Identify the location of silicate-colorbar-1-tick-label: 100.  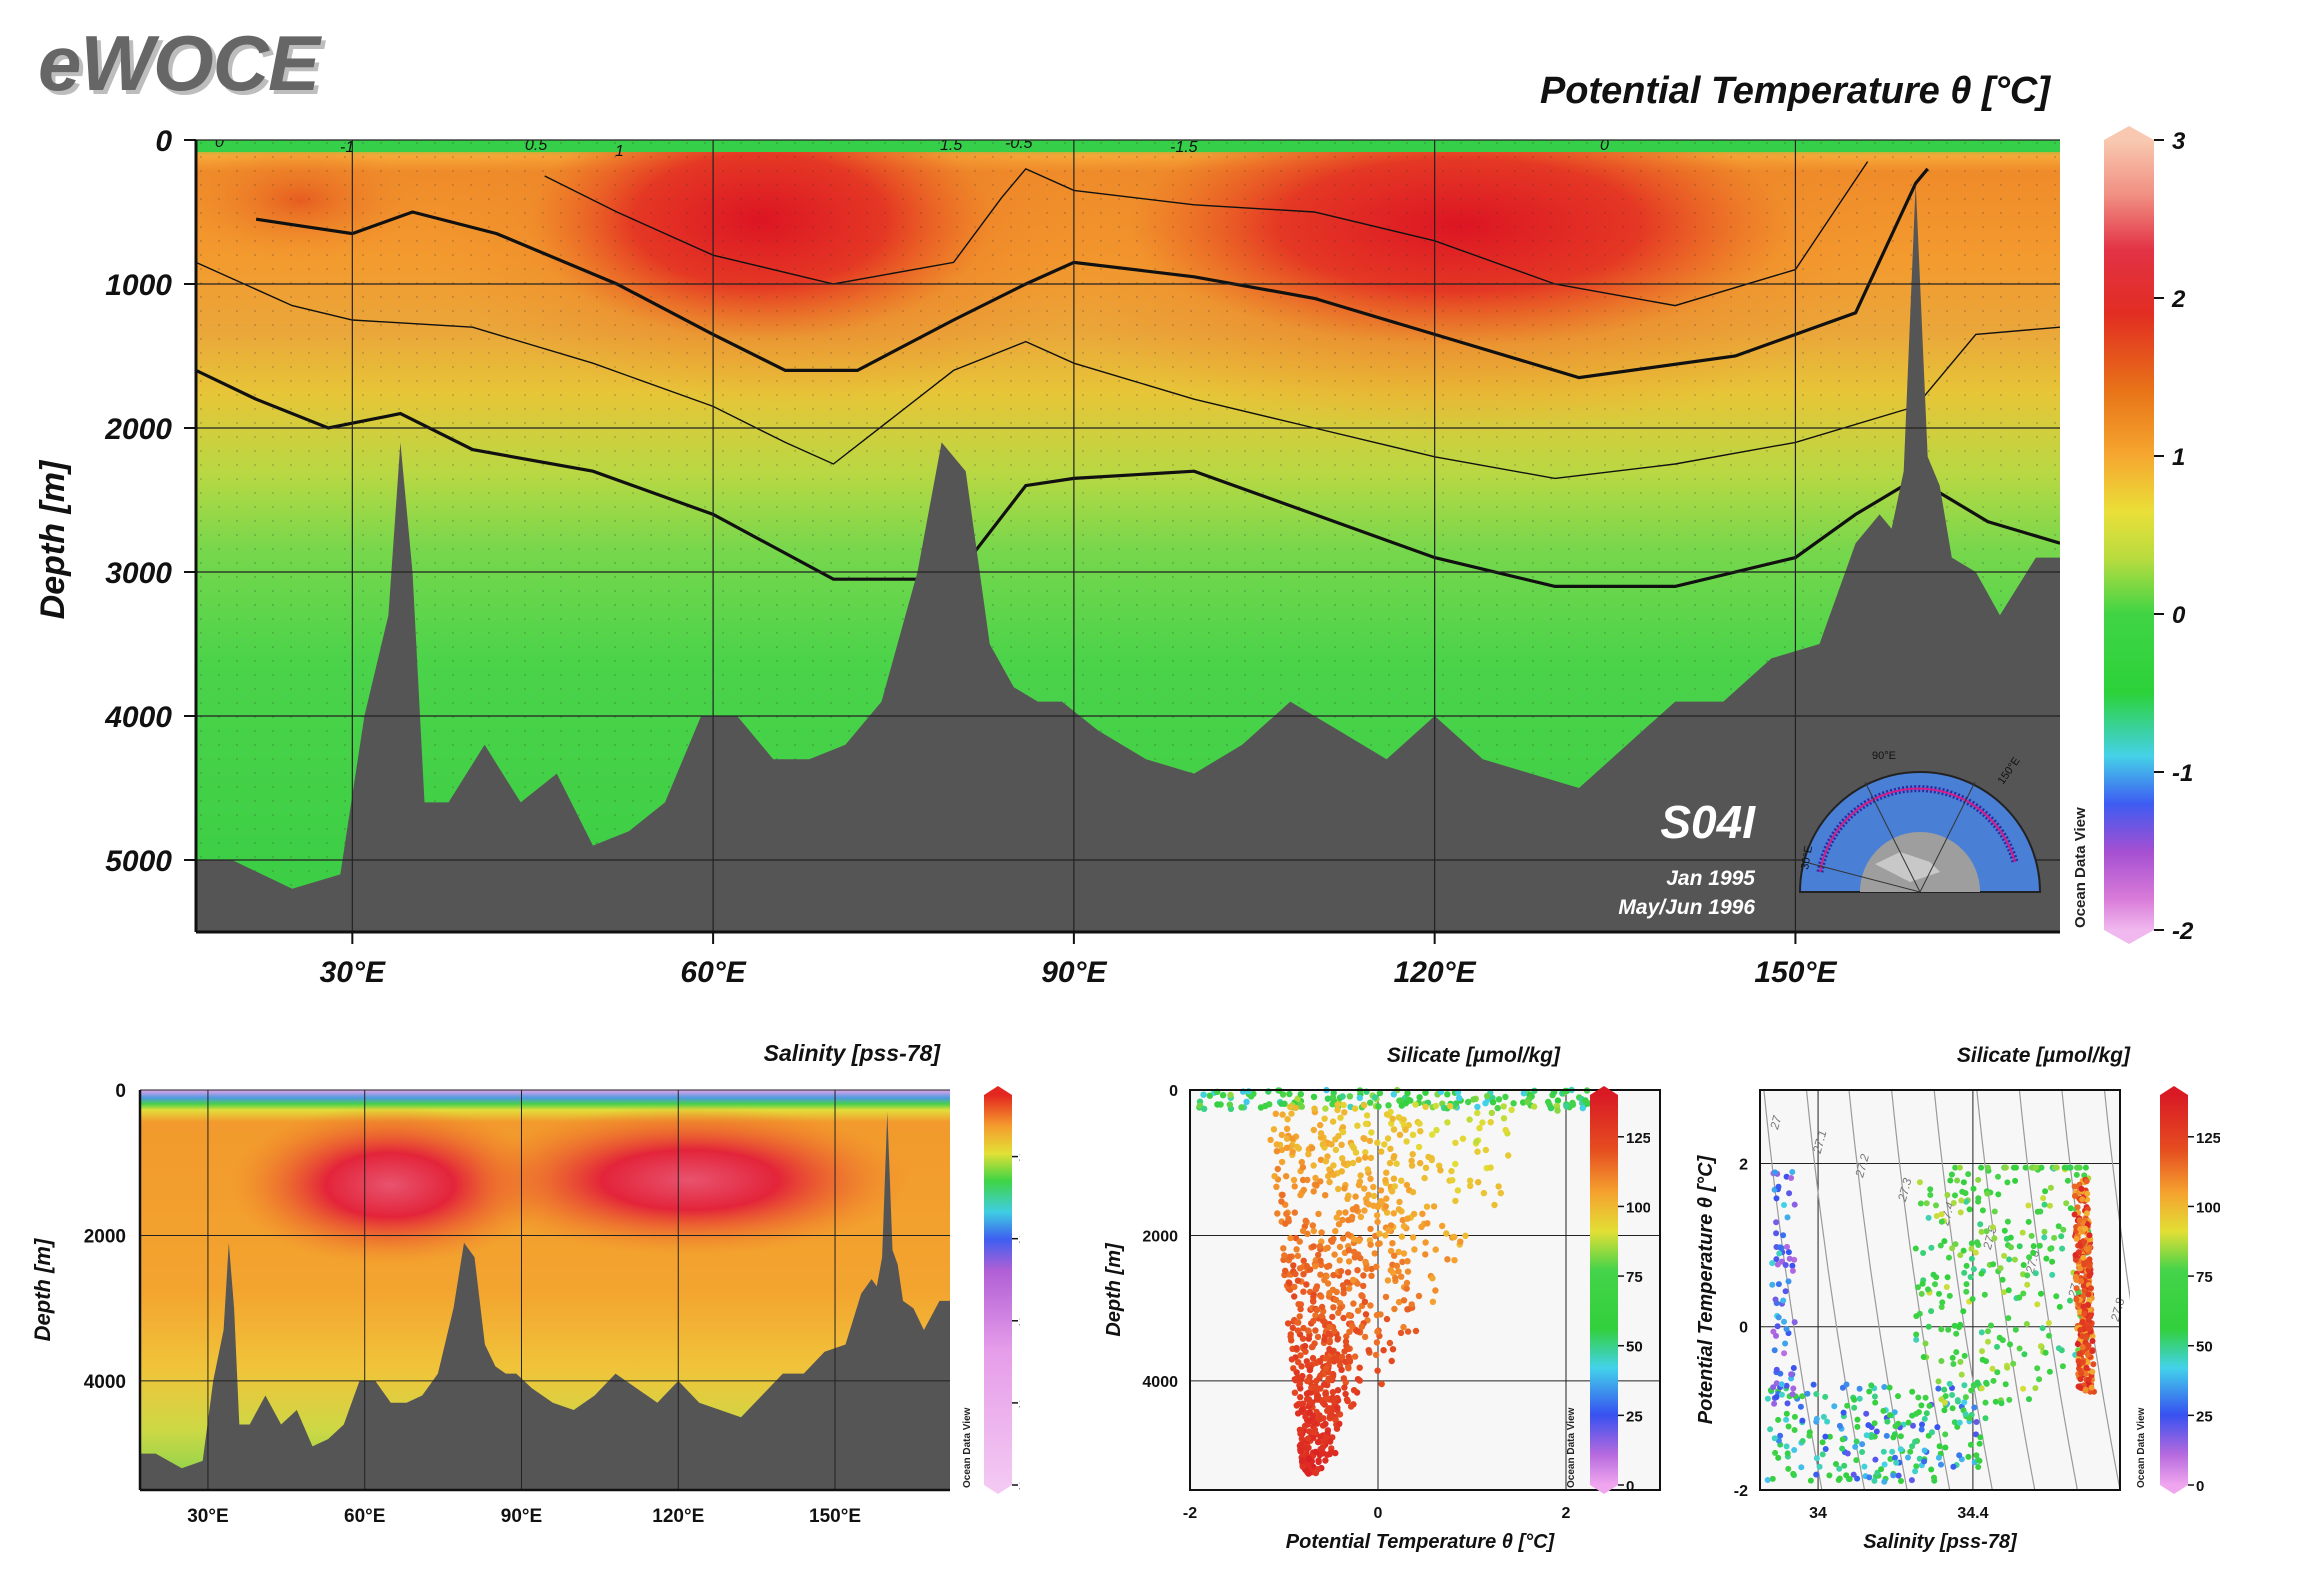
(1638, 1207).